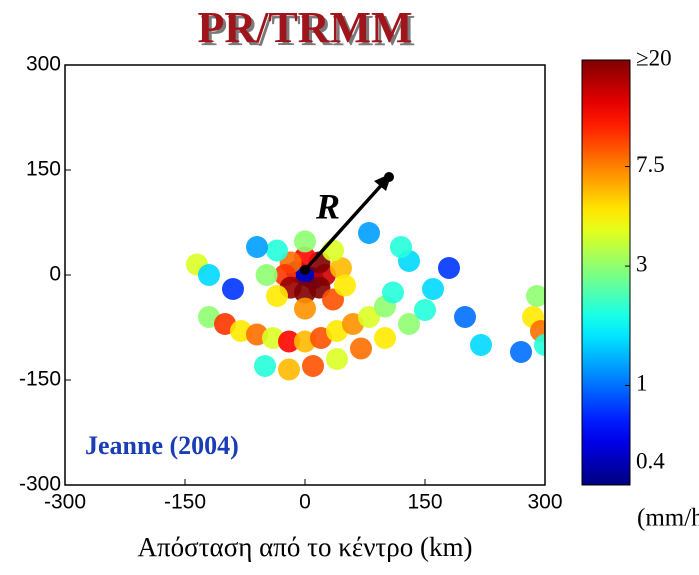 This screenshot has width=699, height=575. Describe the element at coordinates (642, 263) in the screenshot. I see `colorbar-tick-label: 3` at that location.